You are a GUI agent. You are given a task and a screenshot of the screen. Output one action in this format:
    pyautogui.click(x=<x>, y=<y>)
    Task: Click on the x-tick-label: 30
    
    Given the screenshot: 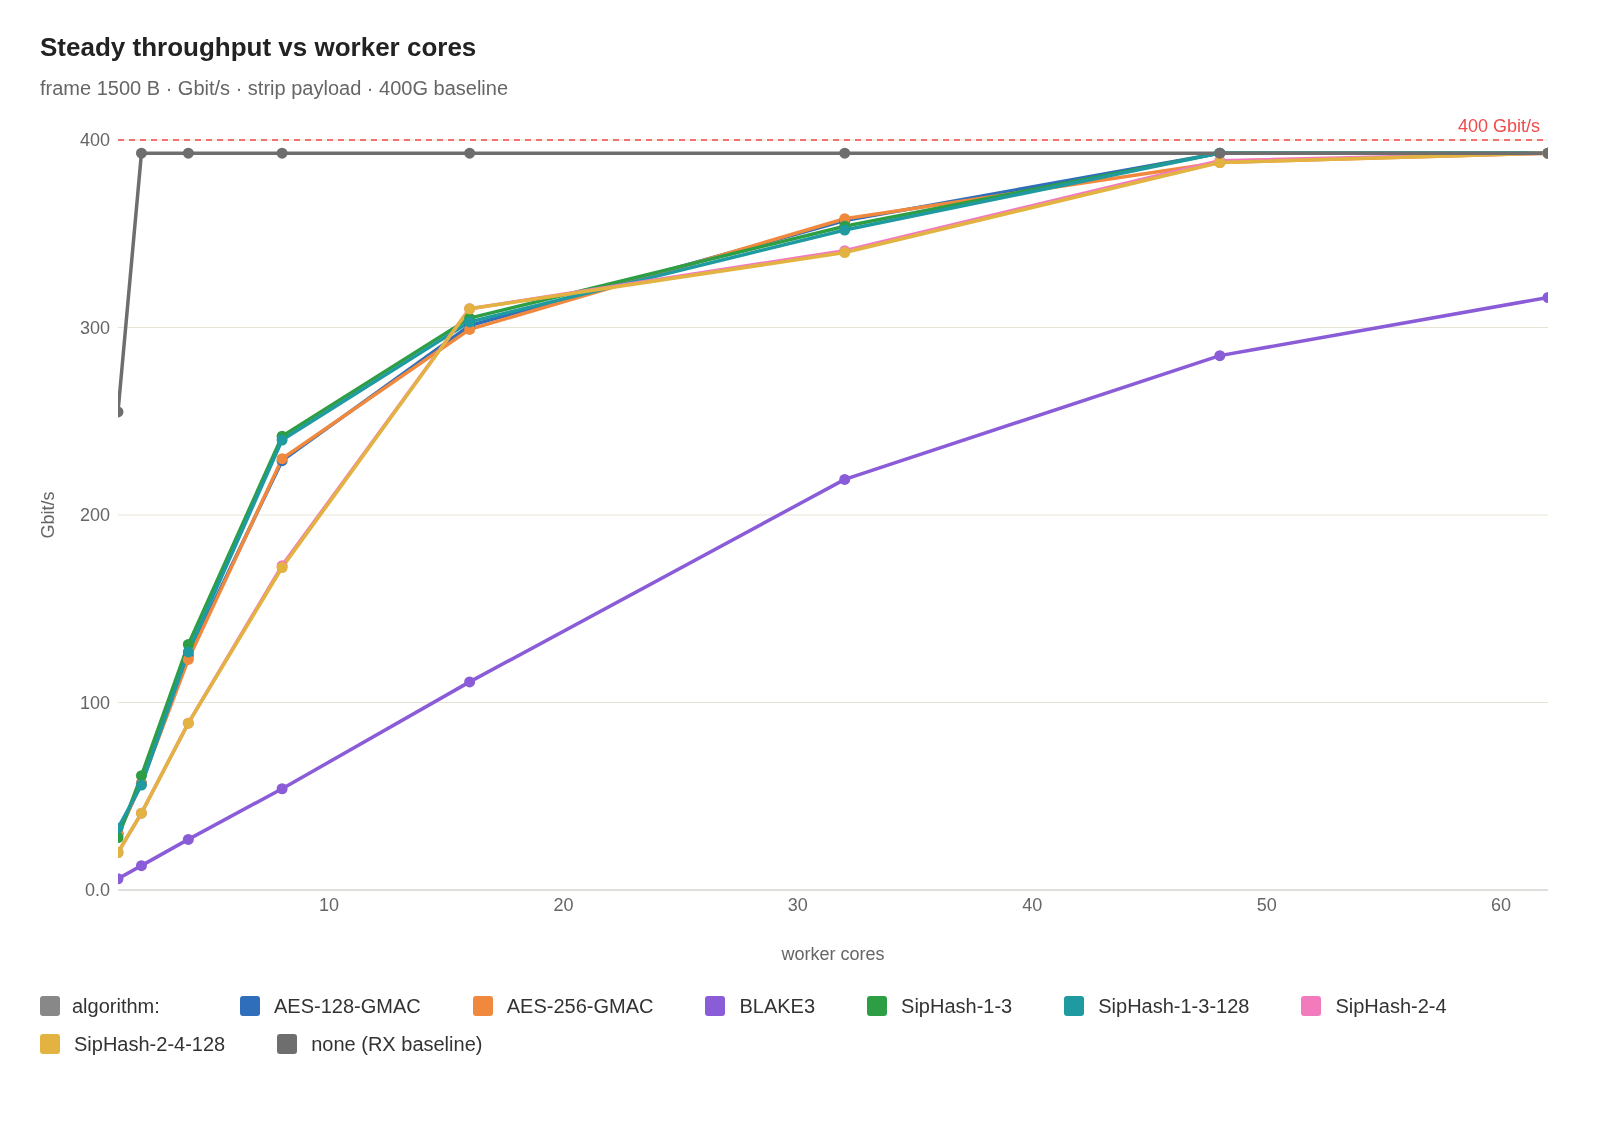 What is the action you would take?
    pyautogui.click(x=797, y=904)
    